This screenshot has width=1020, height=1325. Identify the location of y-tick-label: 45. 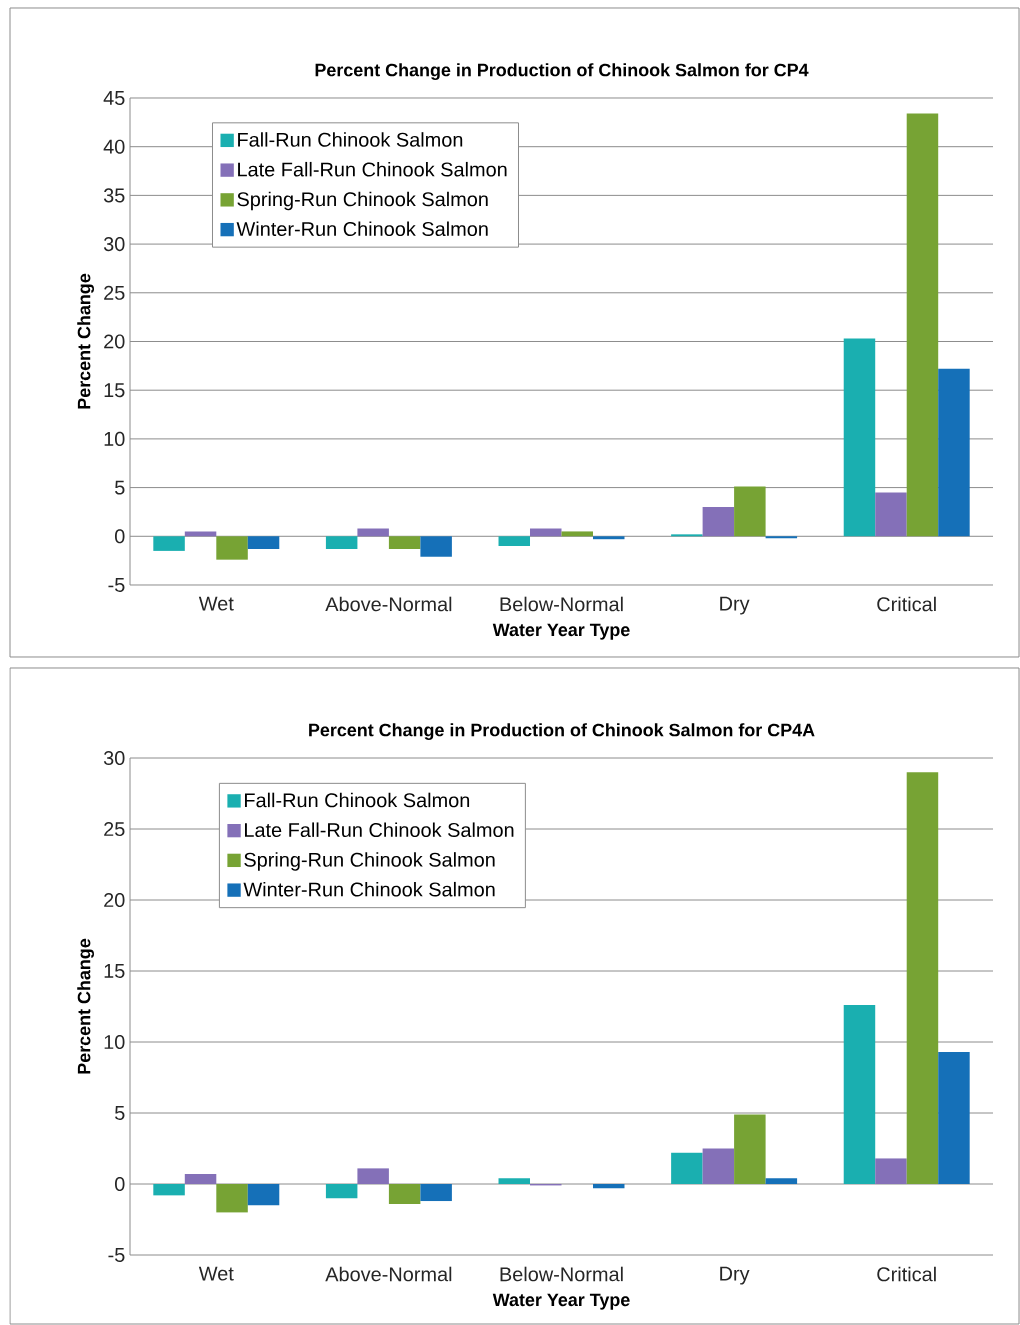
(114, 98).